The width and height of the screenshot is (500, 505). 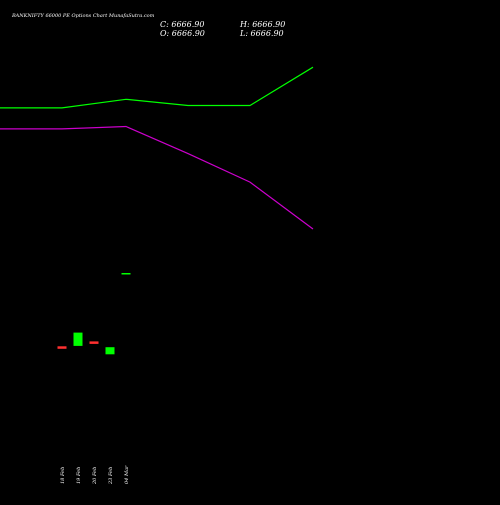 What do you see at coordinates (111, 476) in the screenshot?
I see `x-tick-label: 23 Feb` at bounding box center [111, 476].